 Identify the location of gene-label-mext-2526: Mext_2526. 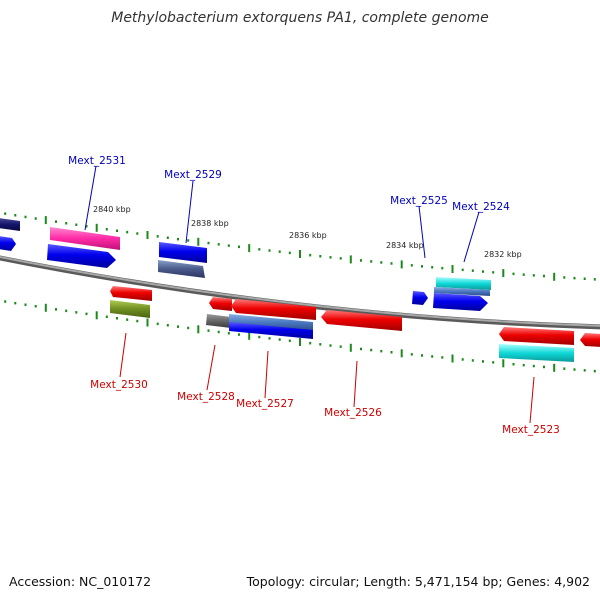
(353, 413).